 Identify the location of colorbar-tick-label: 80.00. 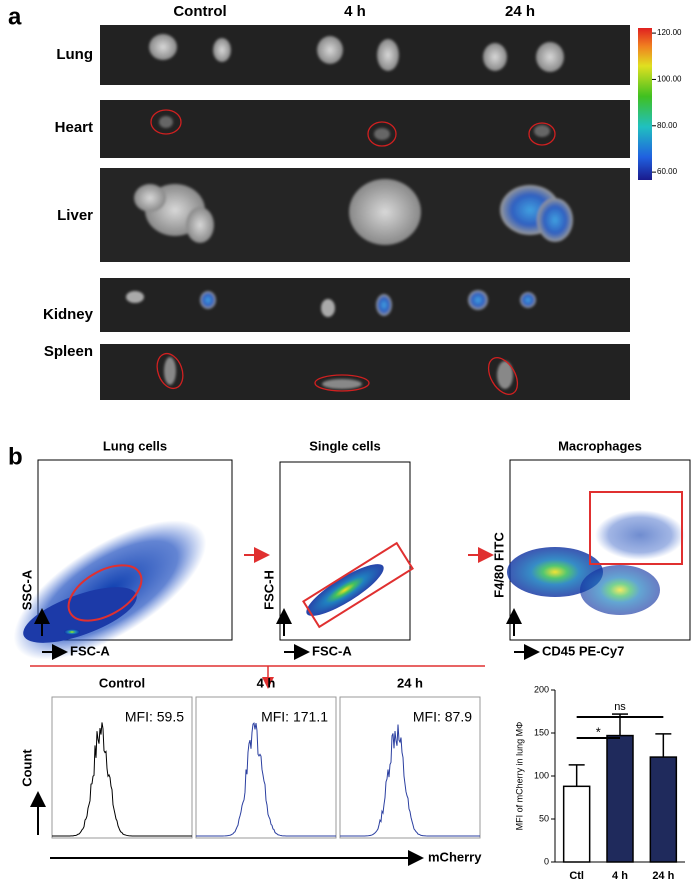
(667, 125).